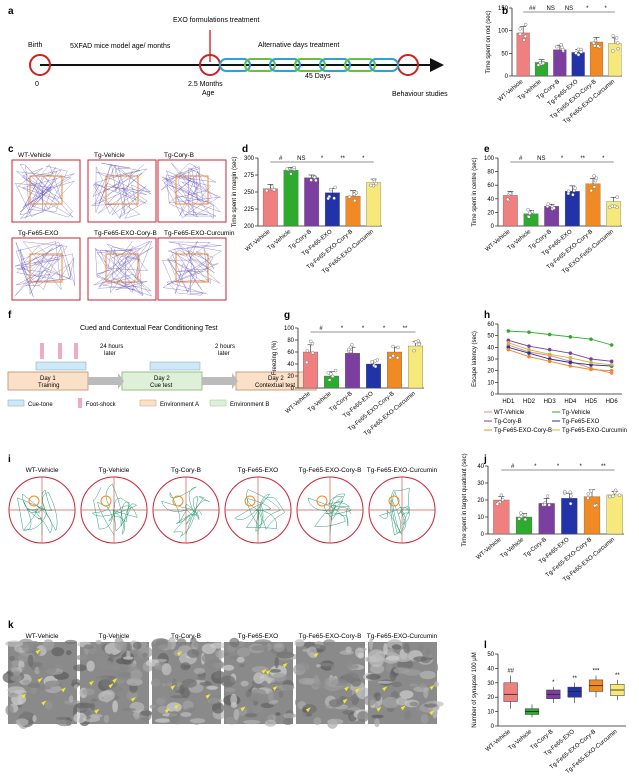 Image resolution: width=639 pixels, height=781 pixels. What do you see at coordinates (192, 187) in the screenshot?
I see `openfield-trace-3: Tg-Cory-B` at bounding box center [192, 187].